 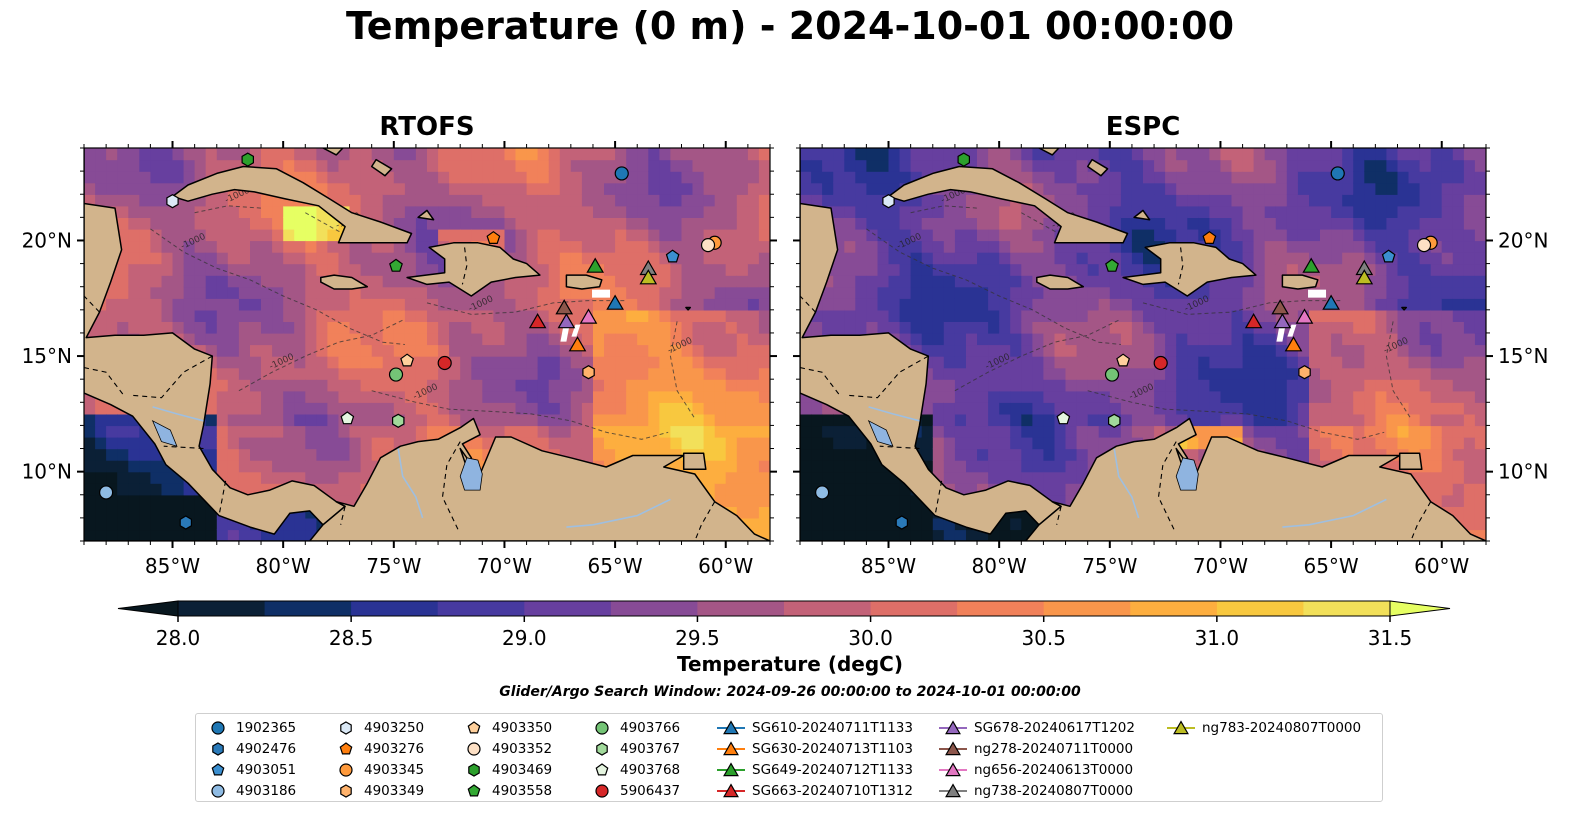 What do you see at coordinates (1043, 638) in the screenshot?
I see `colorbar-tick-label: 30.5` at bounding box center [1043, 638].